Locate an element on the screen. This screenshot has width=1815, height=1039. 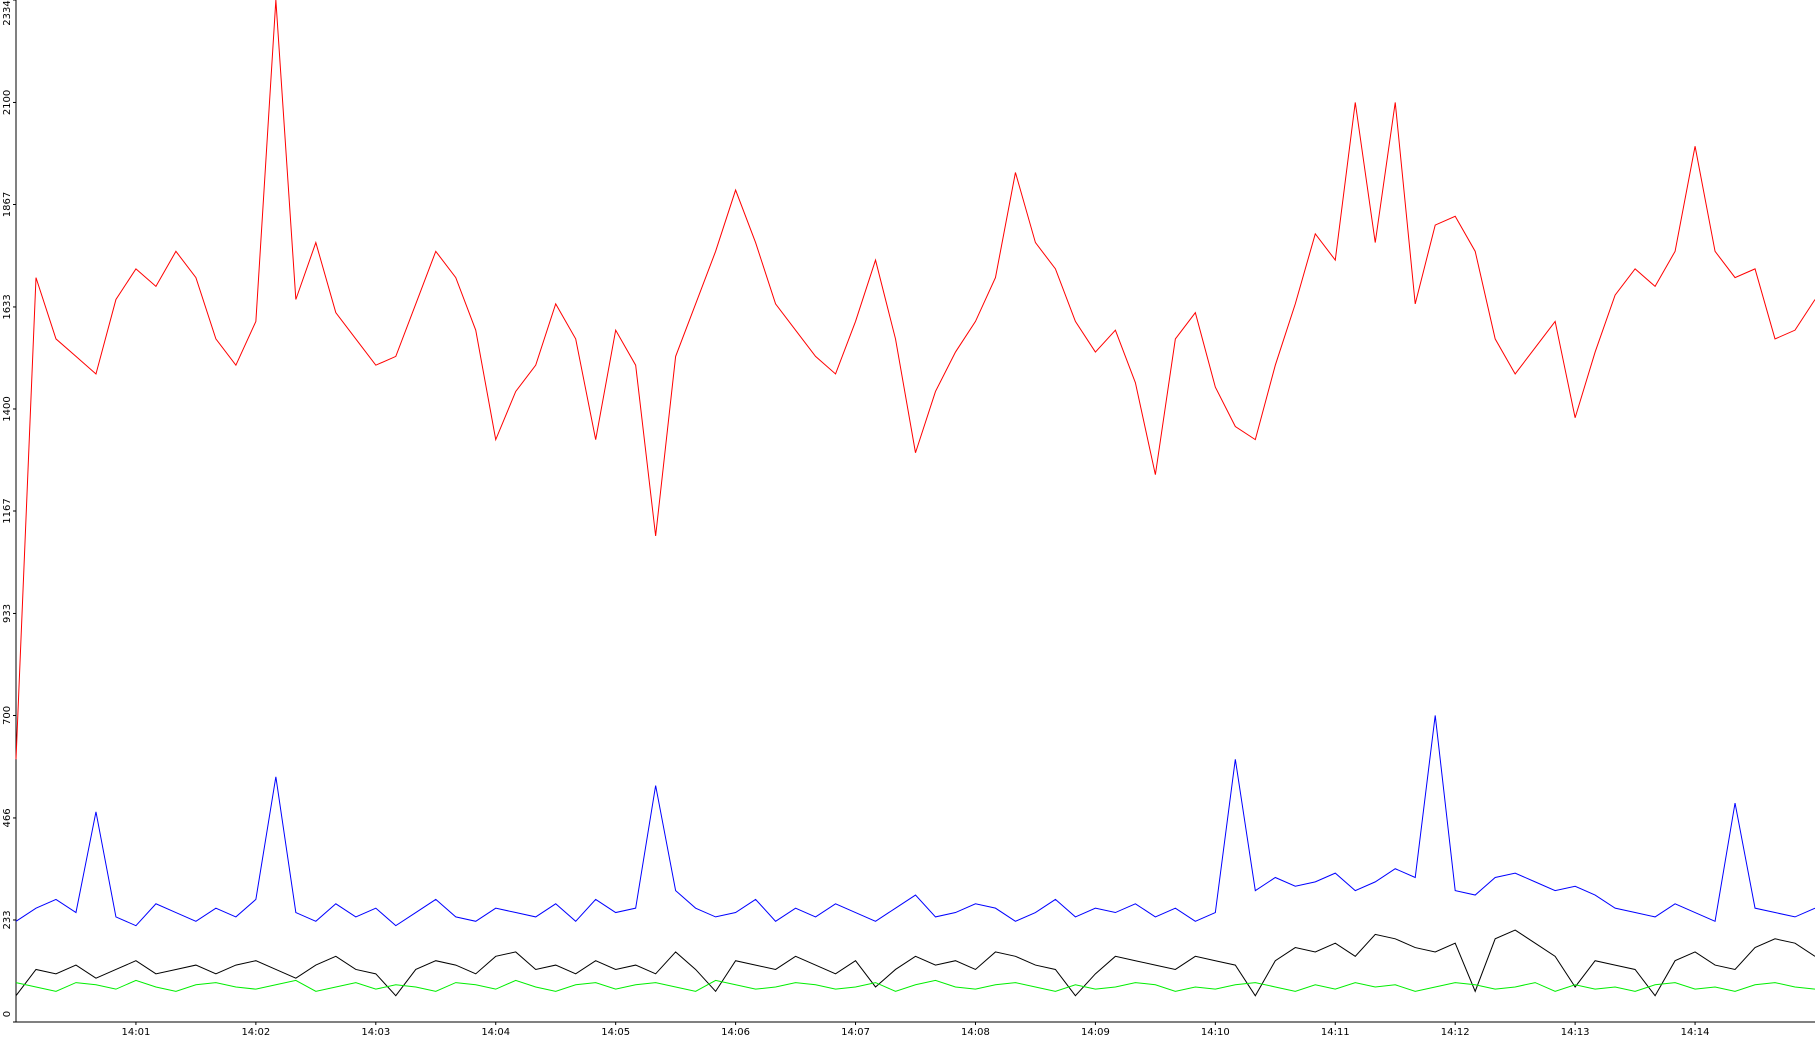
y-tick-label: 2334 is located at coordinates (7, 12).